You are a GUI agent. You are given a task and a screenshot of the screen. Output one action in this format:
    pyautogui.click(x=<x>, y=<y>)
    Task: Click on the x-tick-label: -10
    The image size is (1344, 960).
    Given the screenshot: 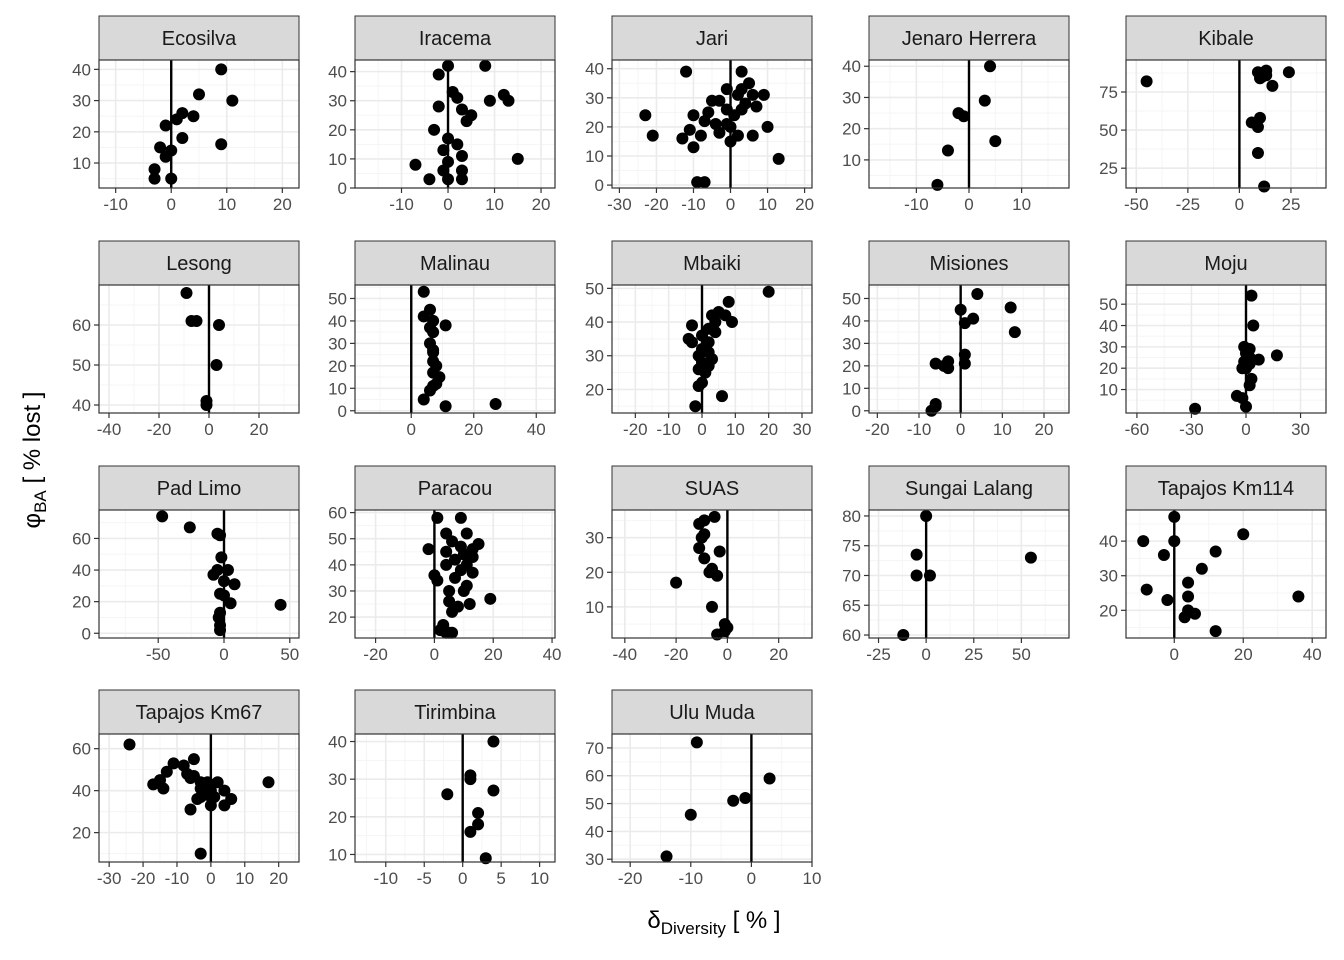 What is the action you would take?
    pyautogui.click(x=668, y=429)
    